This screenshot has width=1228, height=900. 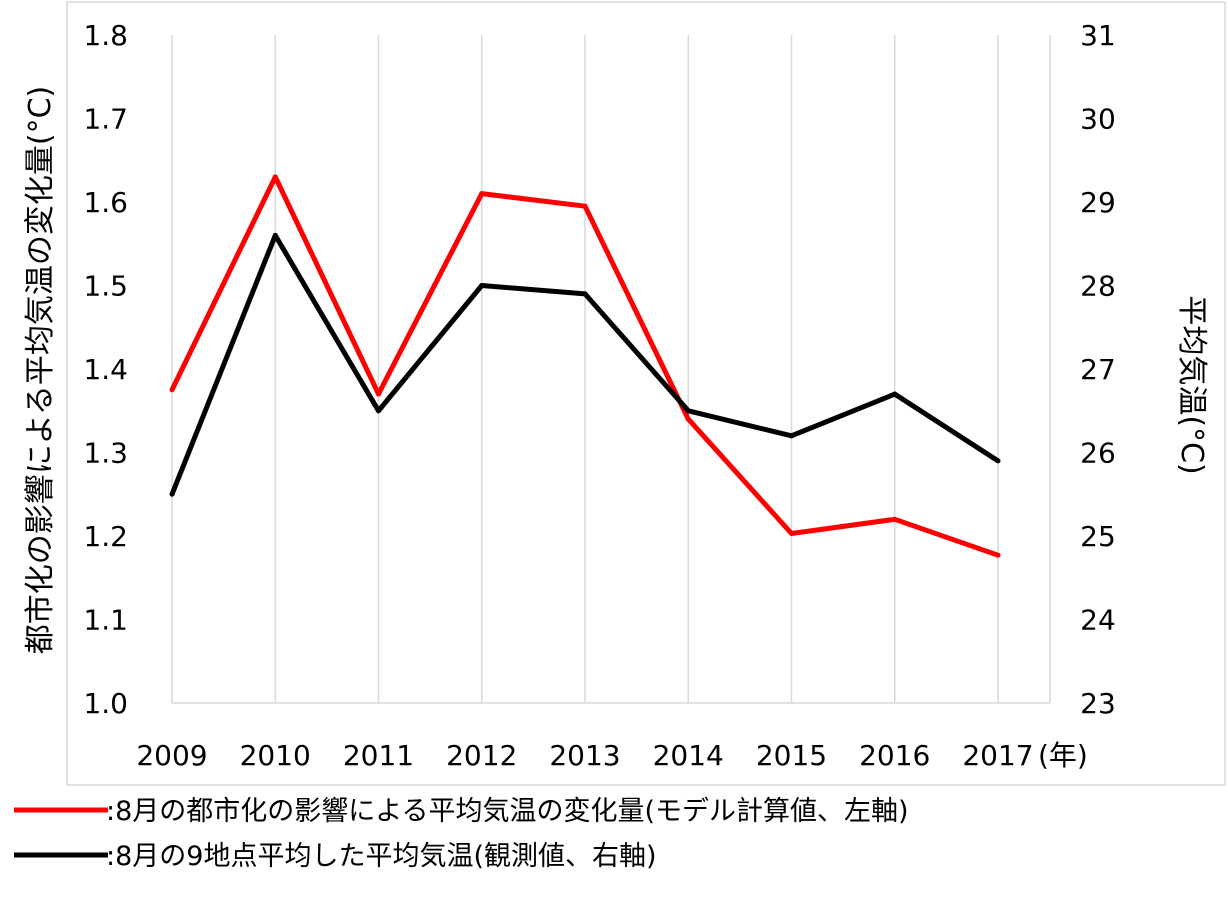 What do you see at coordinates (894, 755) in the screenshot?
I see `x-axis-tick-label: 2016` at bounding box center [894, 755].